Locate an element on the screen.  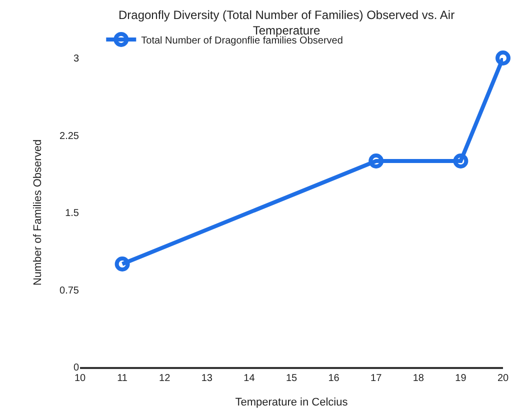
x-tick-label: 19 is located at coordinates (461, 378).